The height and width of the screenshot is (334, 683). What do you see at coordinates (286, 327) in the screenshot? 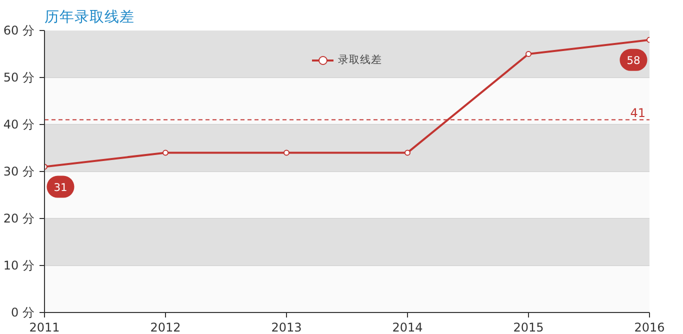
I see `x-tick-label: 2013` at bounding box center [286, 327].